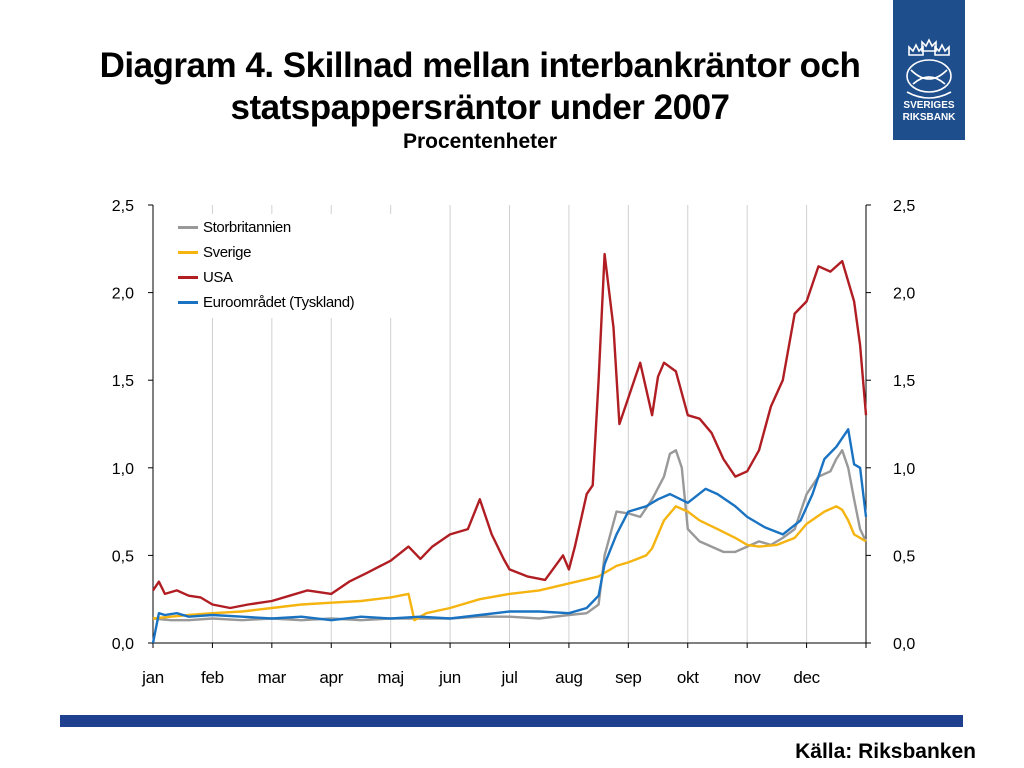 The height and width of the screenshot is (768, 1024). What do you see at coordinates (247, 227) in the screenshot?
I see `legend-label: Storbritannien` at bounding box center [247, 227].